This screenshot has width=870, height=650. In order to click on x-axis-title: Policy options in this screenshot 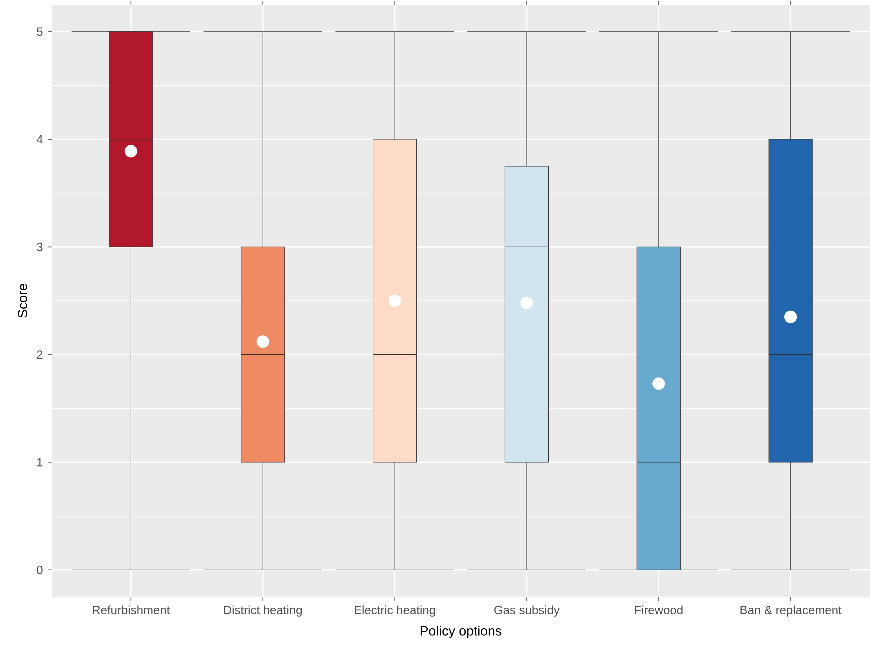, I will do `click(461, 632)`.